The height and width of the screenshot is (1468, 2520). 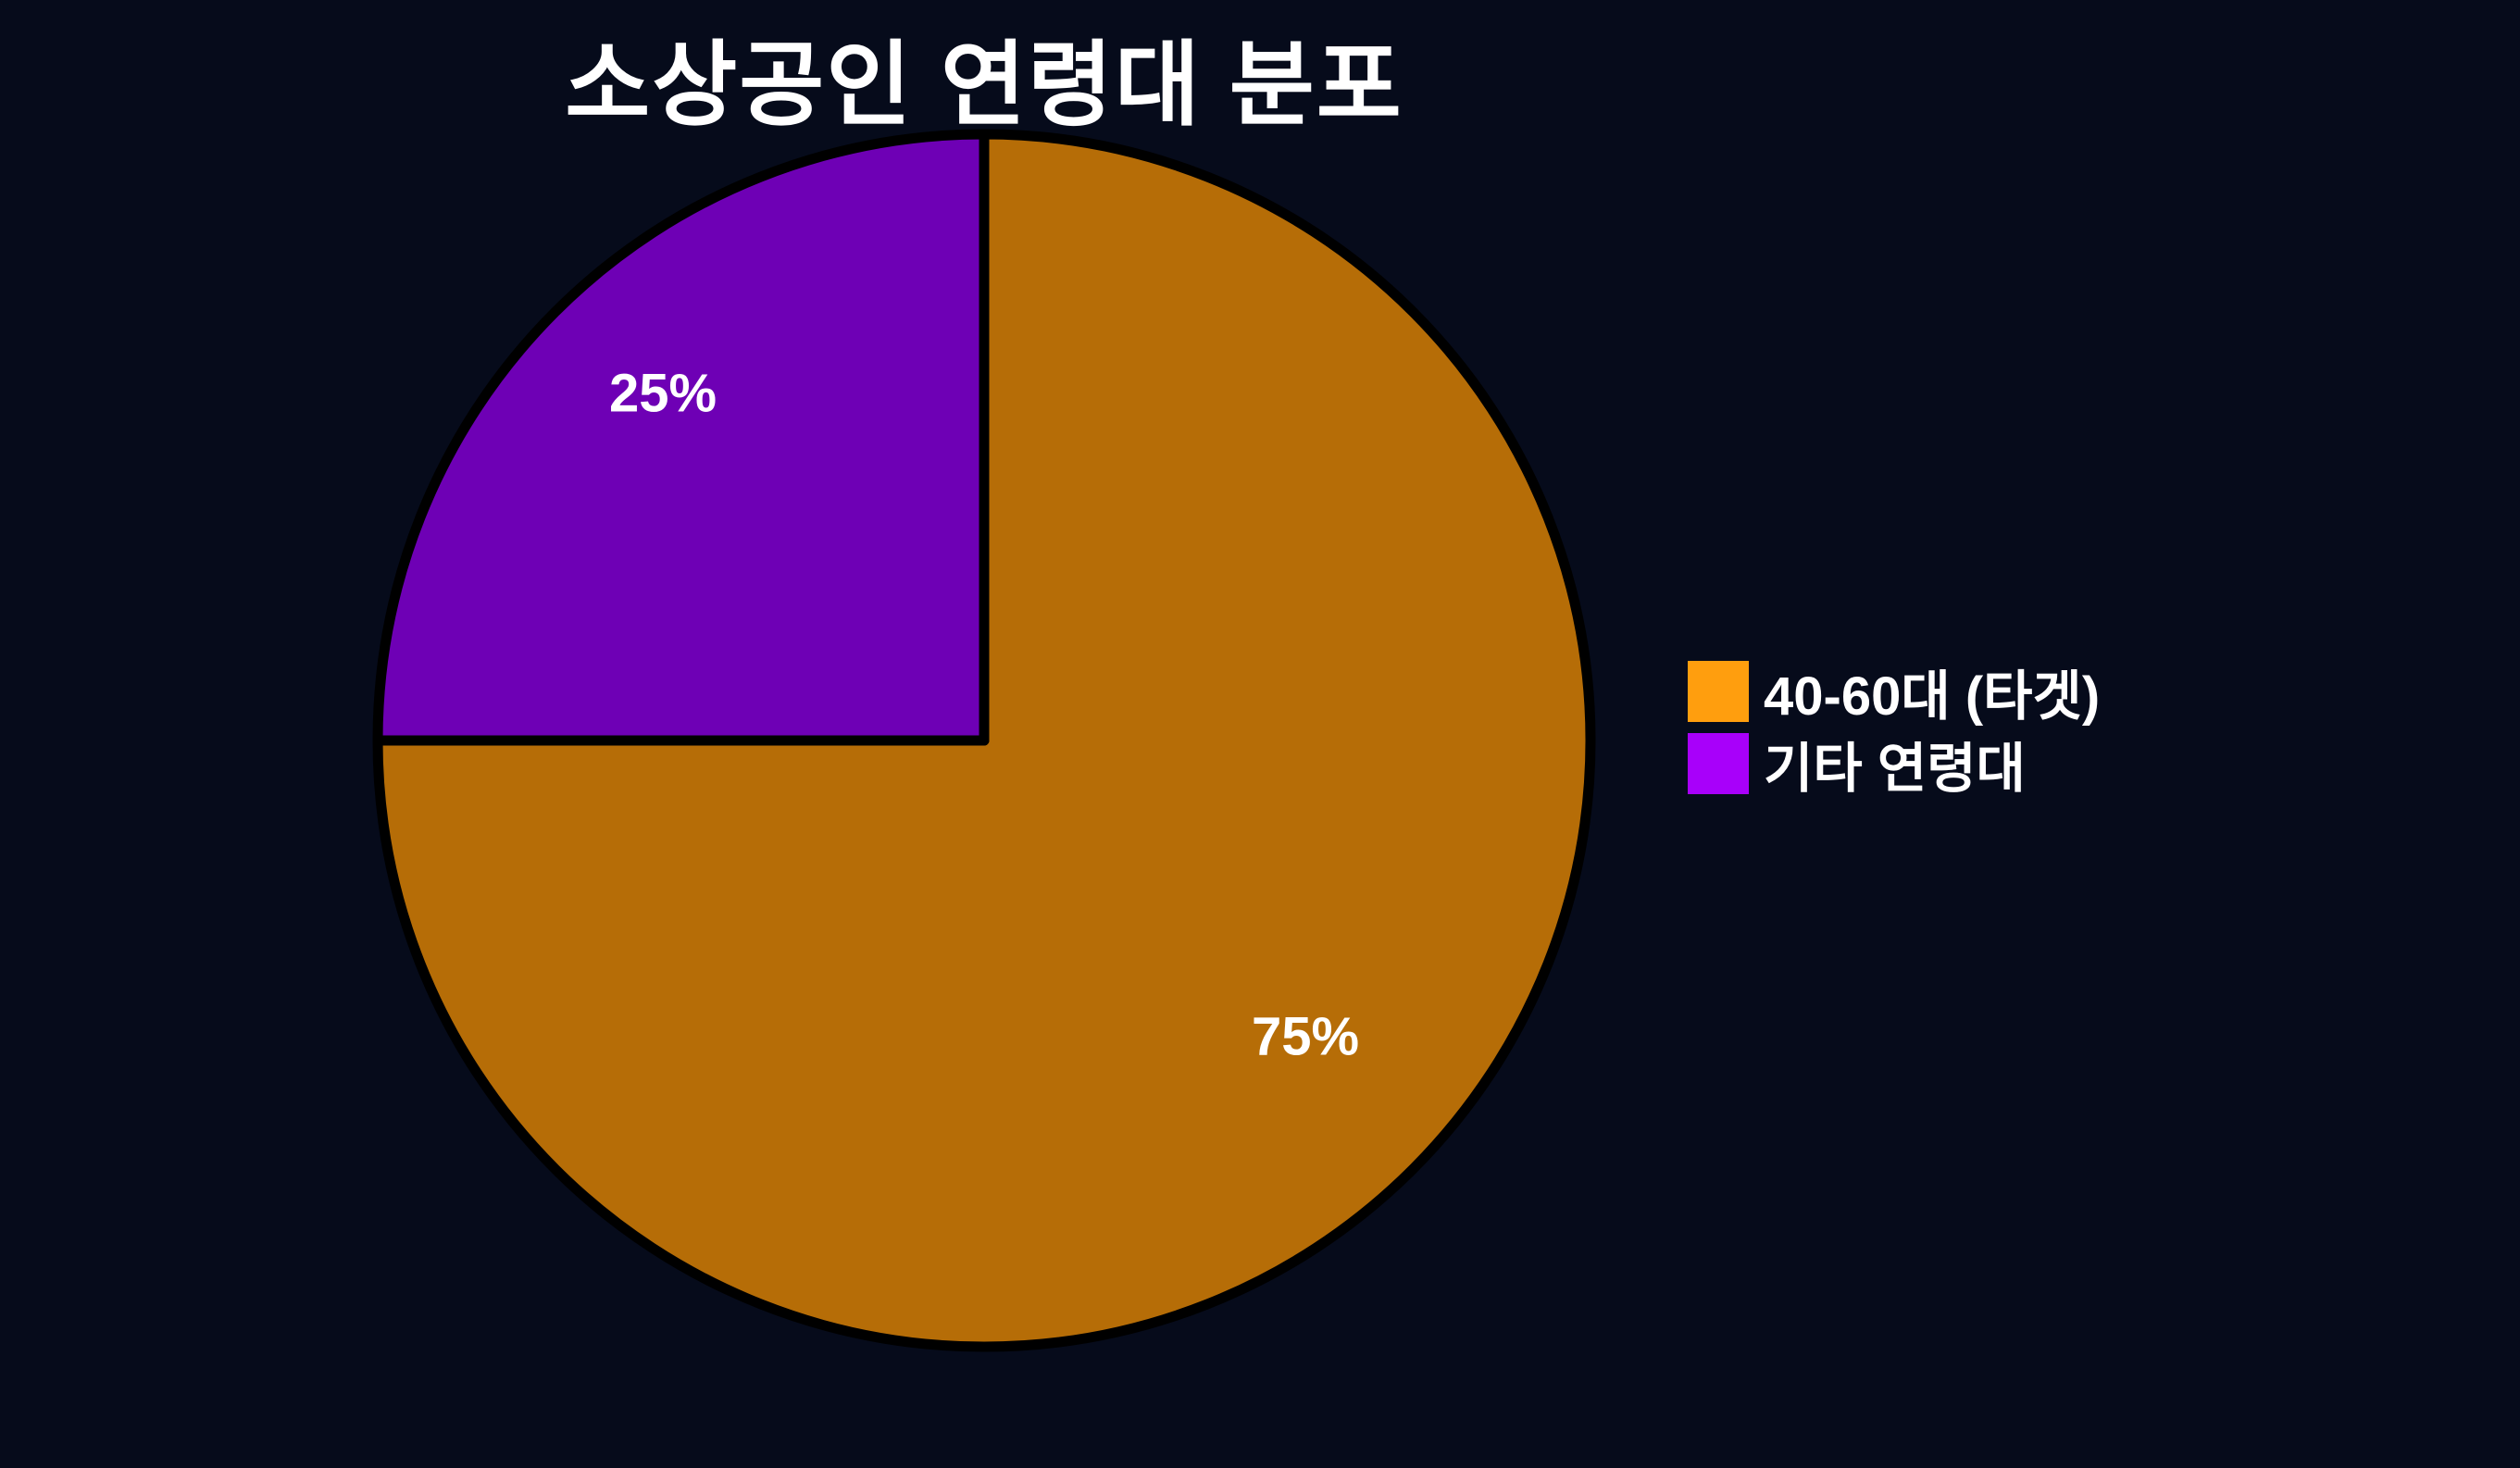 I want to click on legend-swatch-other-ages-icon, so click(x=1718, y=763).